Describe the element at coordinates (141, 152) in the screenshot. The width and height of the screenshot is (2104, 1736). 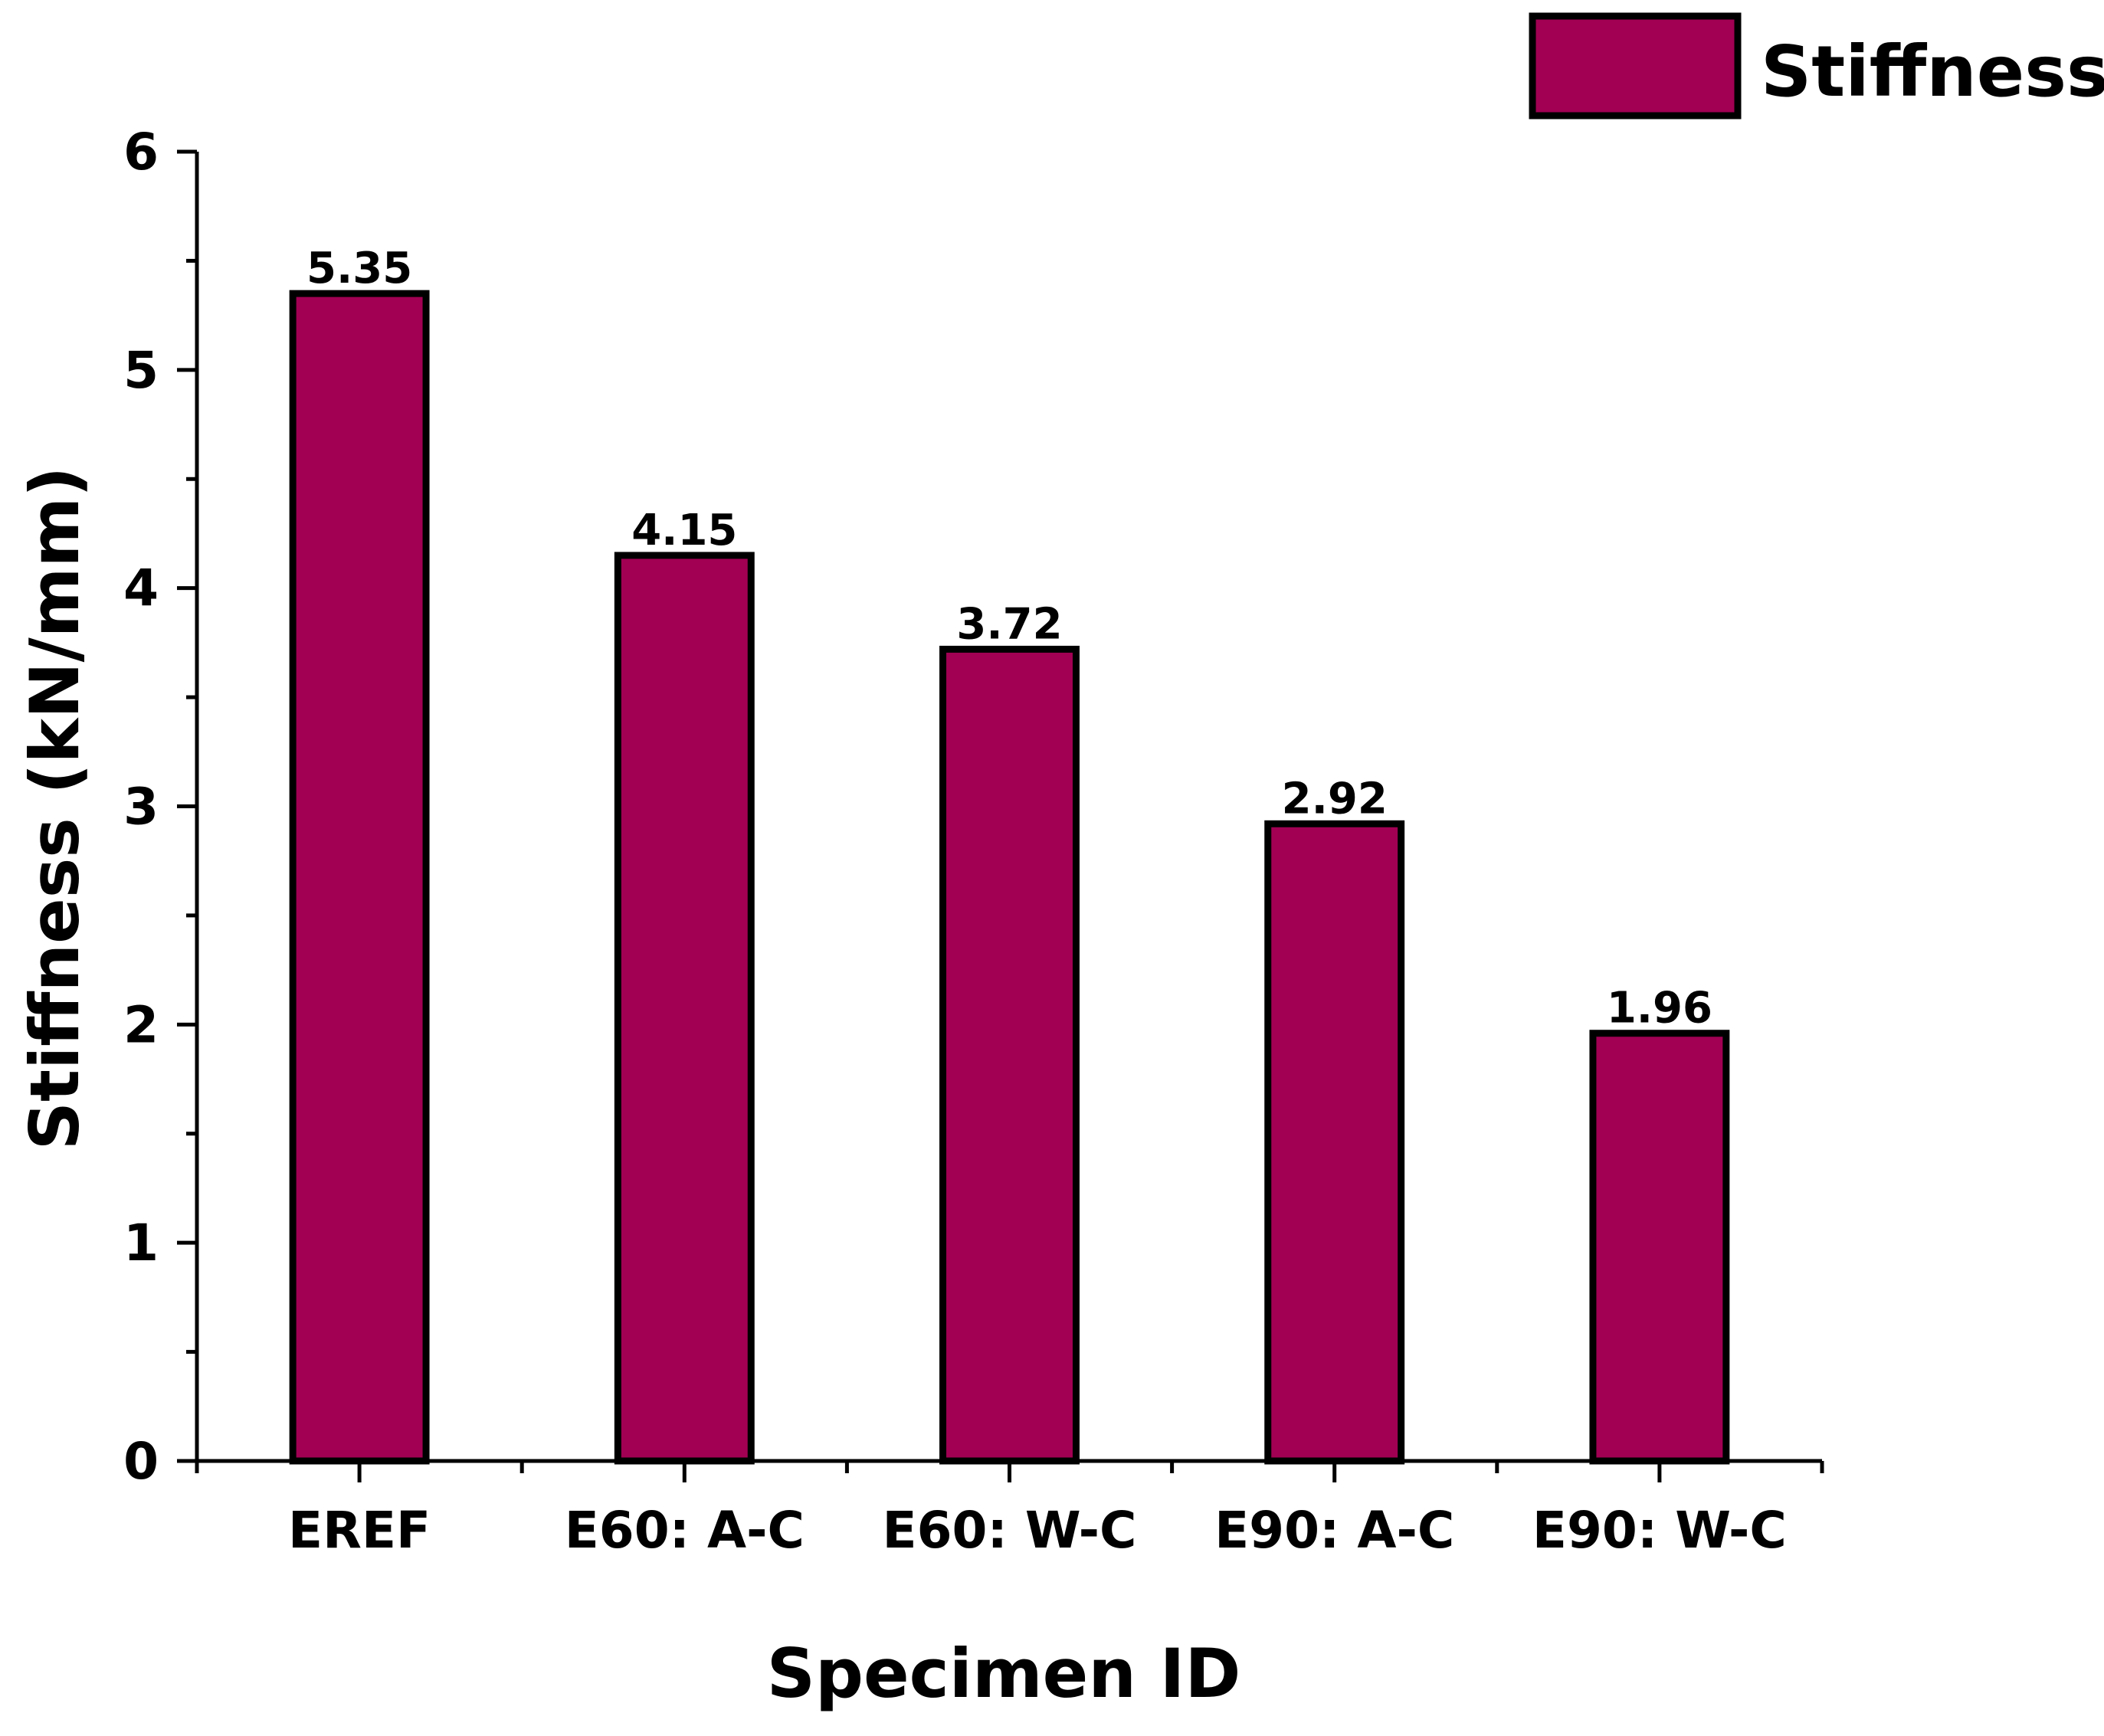
I see `y-tick-label: 6` at that location.